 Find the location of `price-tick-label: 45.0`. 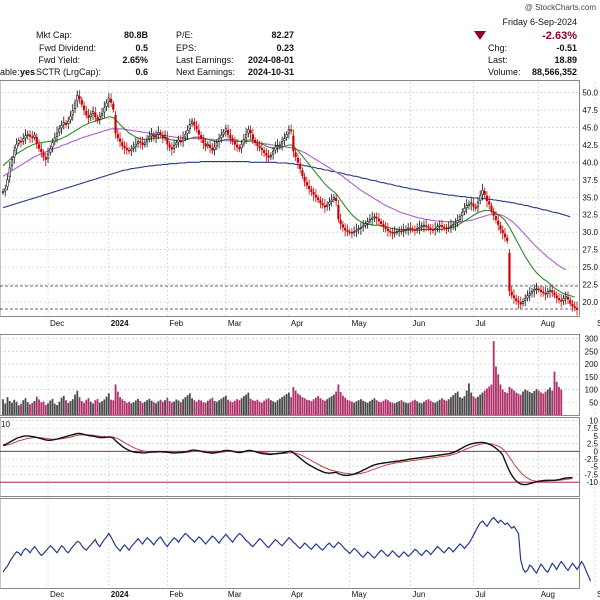

price-tick-label: 45.0 is located at coordinates (590, 127).